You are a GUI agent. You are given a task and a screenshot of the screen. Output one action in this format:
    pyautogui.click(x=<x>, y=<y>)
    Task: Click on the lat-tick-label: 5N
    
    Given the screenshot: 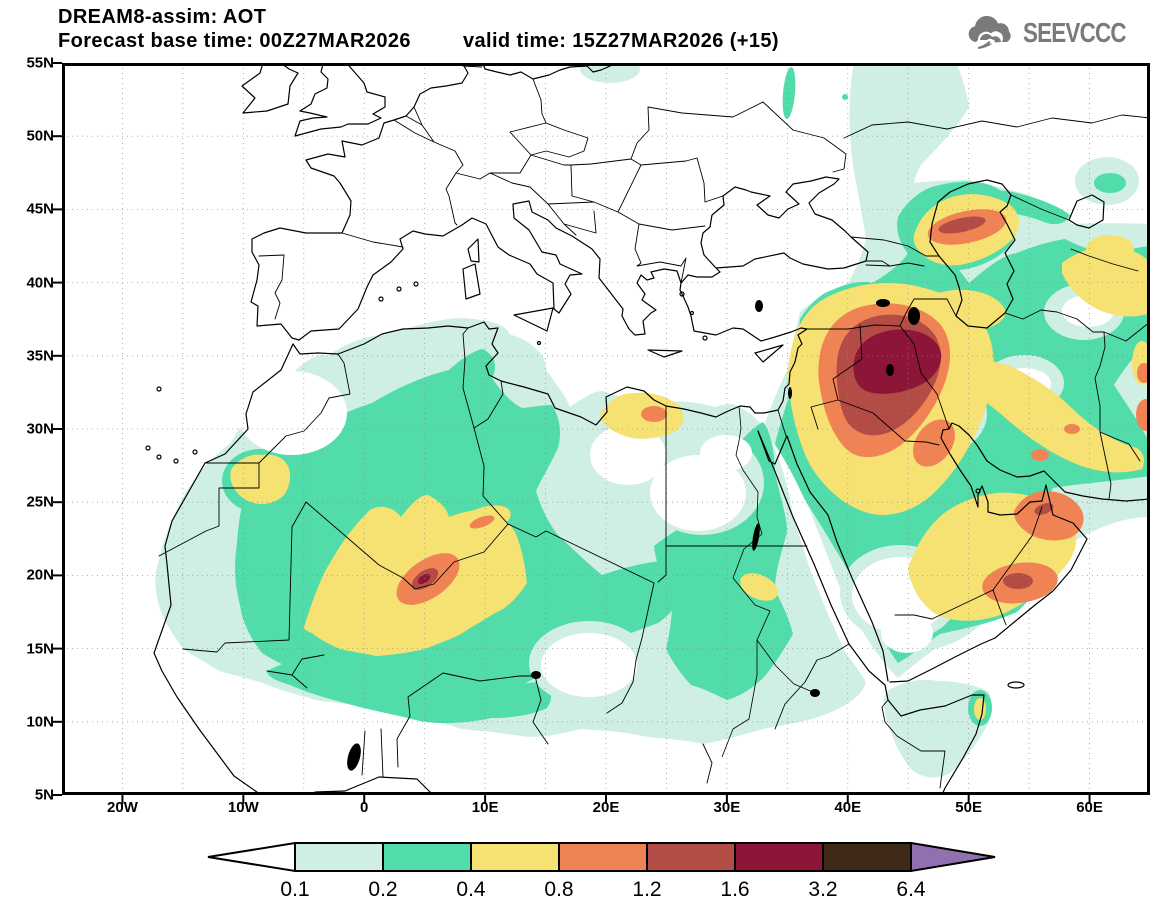 What is the action you would take?
    pyautogui.click(x=44, y=795)
    